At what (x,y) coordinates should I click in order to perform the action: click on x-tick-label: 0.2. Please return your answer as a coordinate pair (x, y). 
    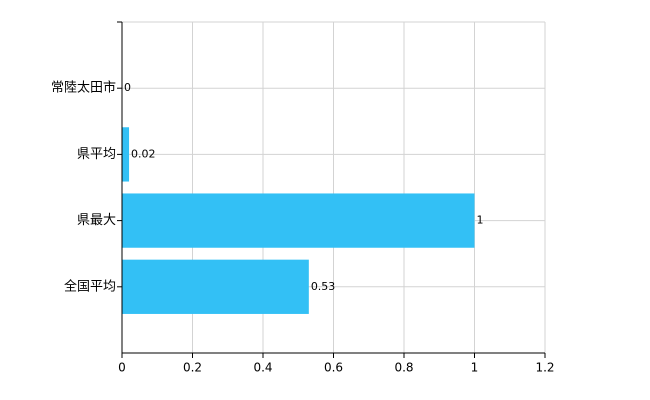
    Looking at the image, I should click on (192, 368).